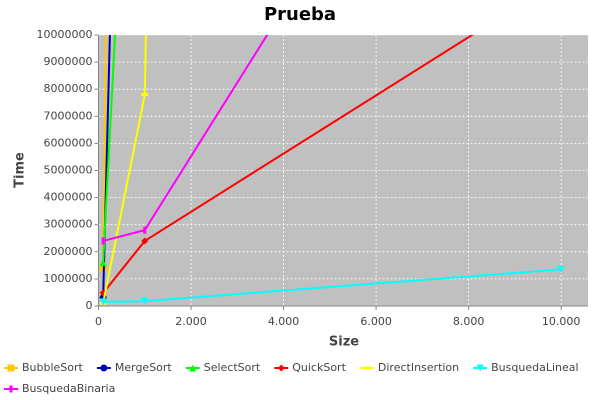 The height and width of the screenshot is (400, 600). Describe the element at coordinates (561, 321) in the screenshot. I see `x-tick-label: 10.000` at that location.